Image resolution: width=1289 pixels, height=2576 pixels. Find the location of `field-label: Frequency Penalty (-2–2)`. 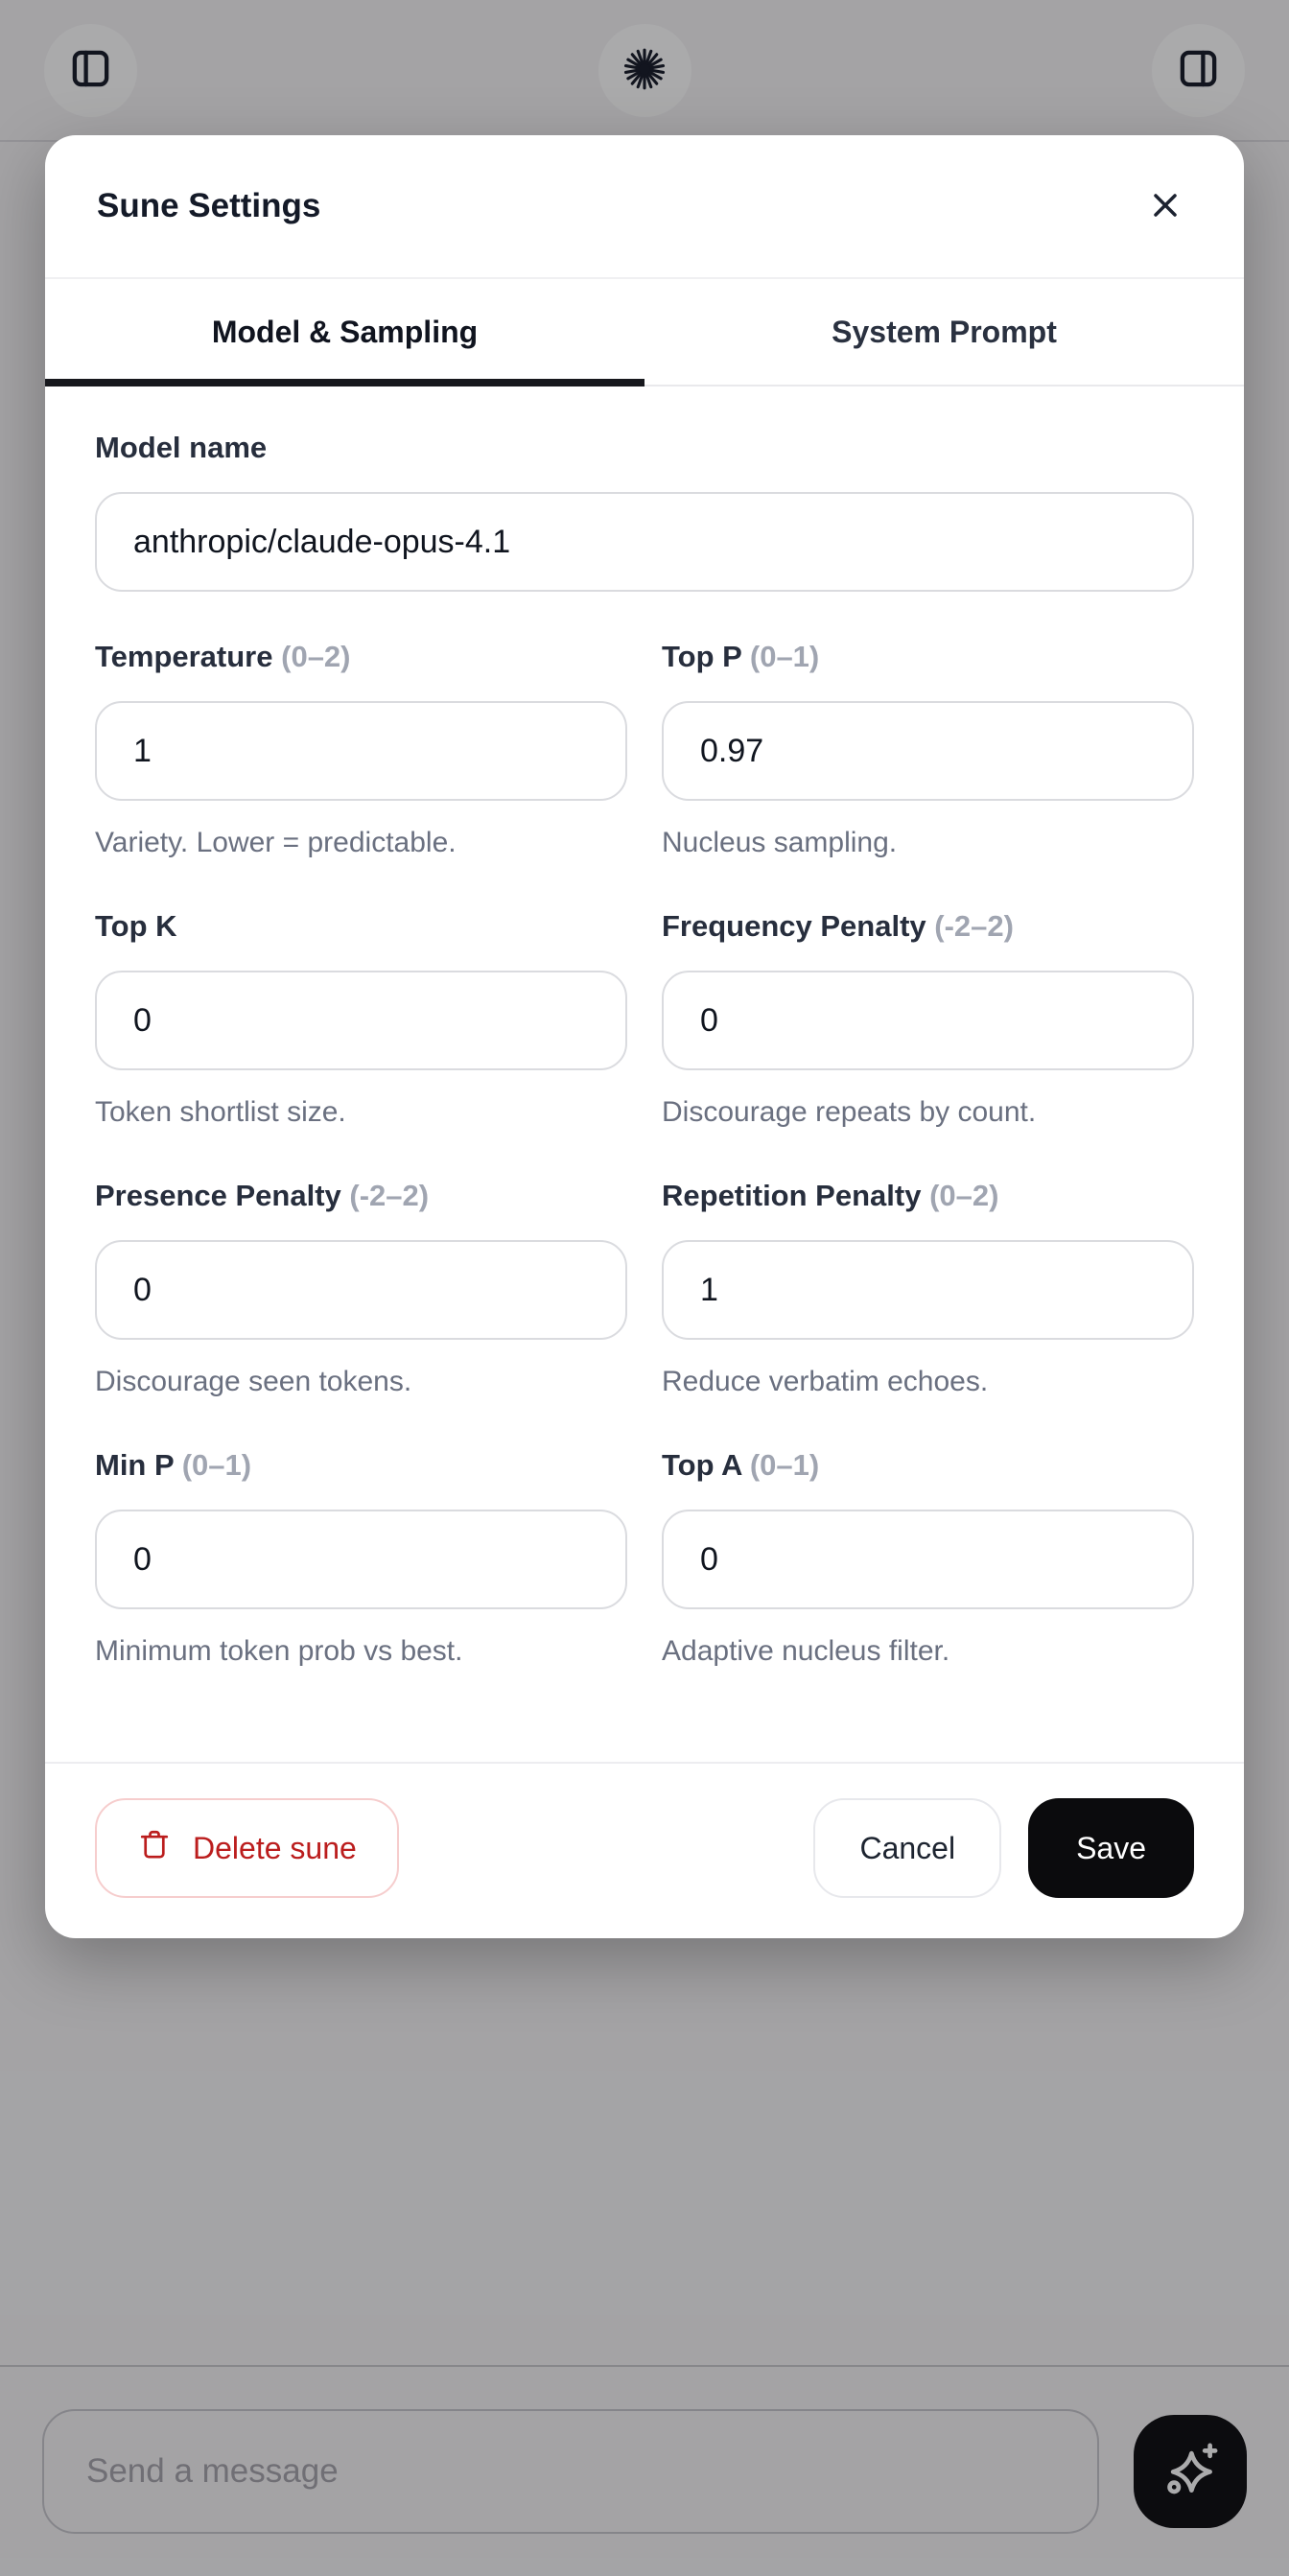

field-label: Frequency Penalty (-2–2) is located at coordinates (838, 926).